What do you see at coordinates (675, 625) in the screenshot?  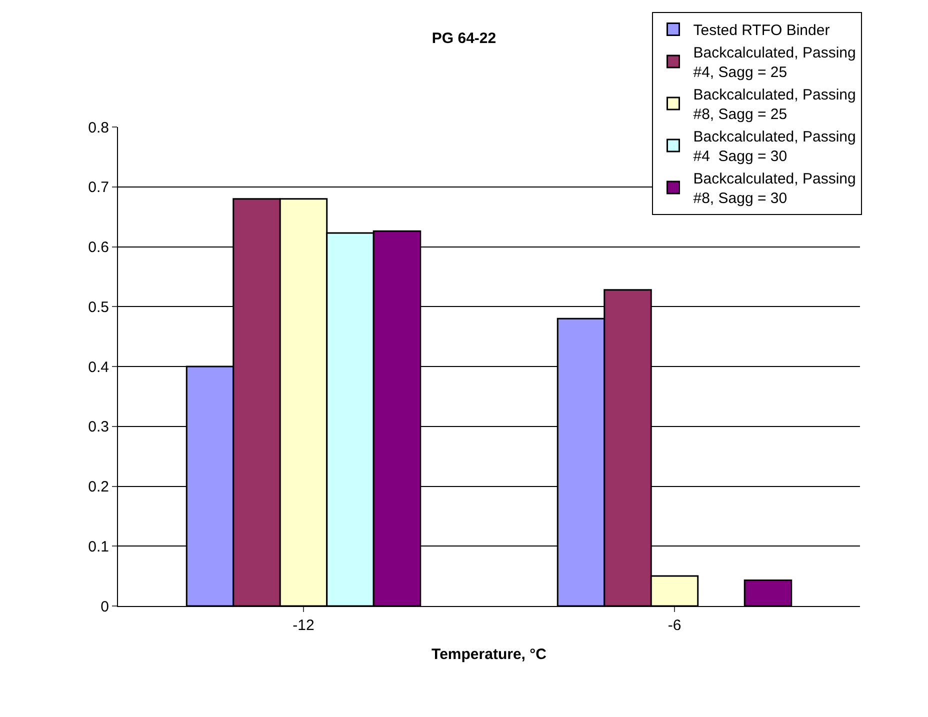 I see `x-tick-label: -6` at bounding box center [675, 625].